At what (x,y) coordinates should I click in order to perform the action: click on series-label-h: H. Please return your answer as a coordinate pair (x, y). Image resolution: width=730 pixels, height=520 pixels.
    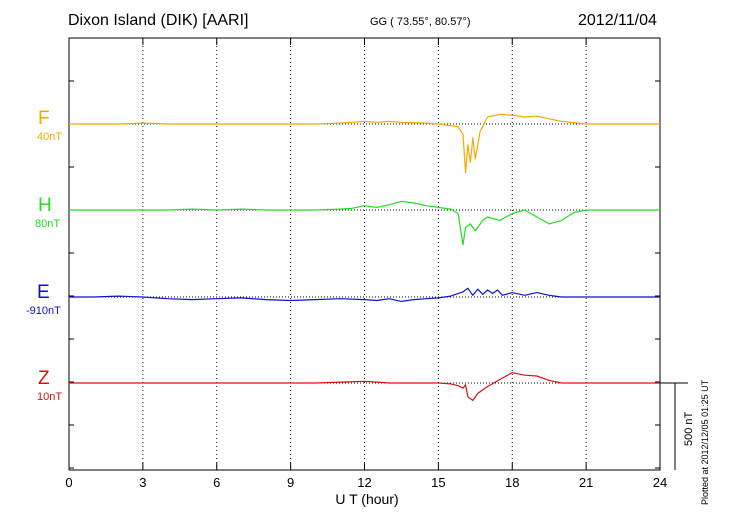
    Looking at the image, I should click on (45, 205).